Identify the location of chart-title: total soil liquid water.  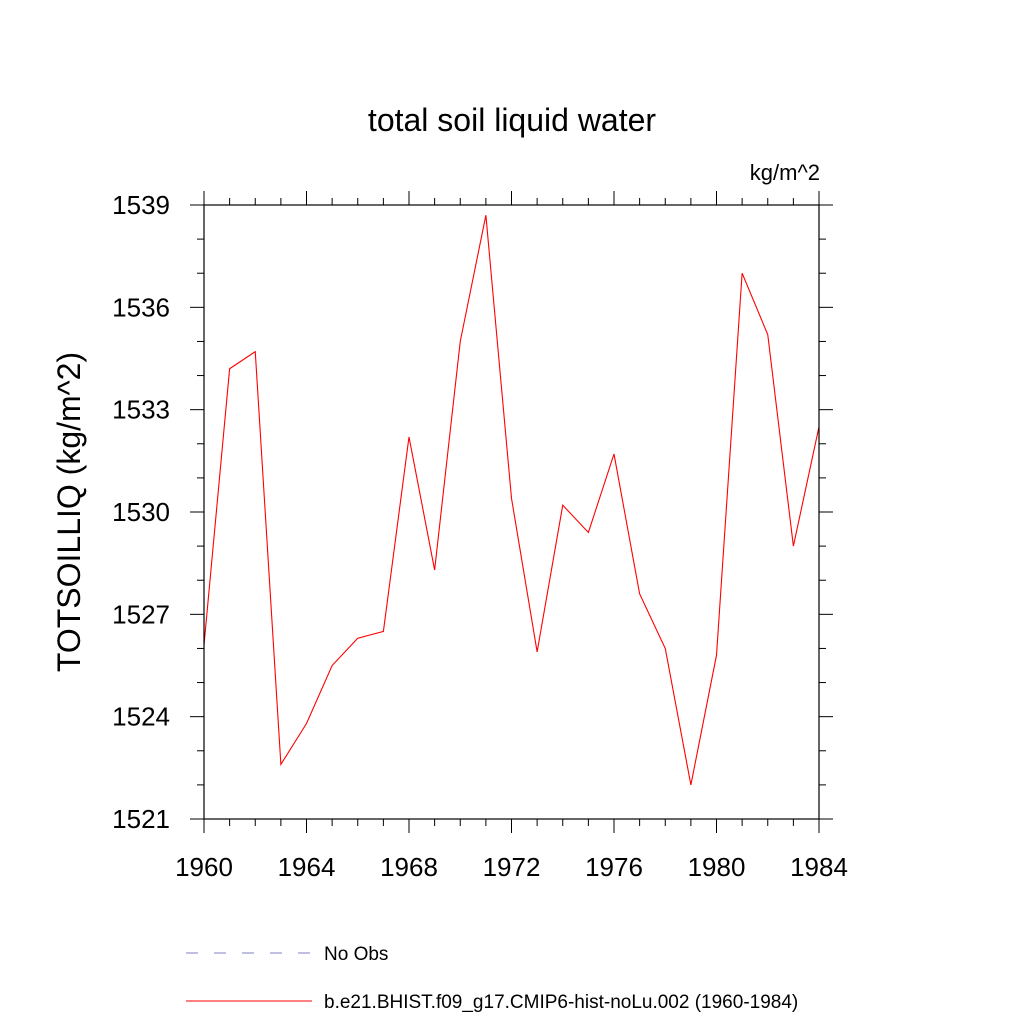
(512, 120).